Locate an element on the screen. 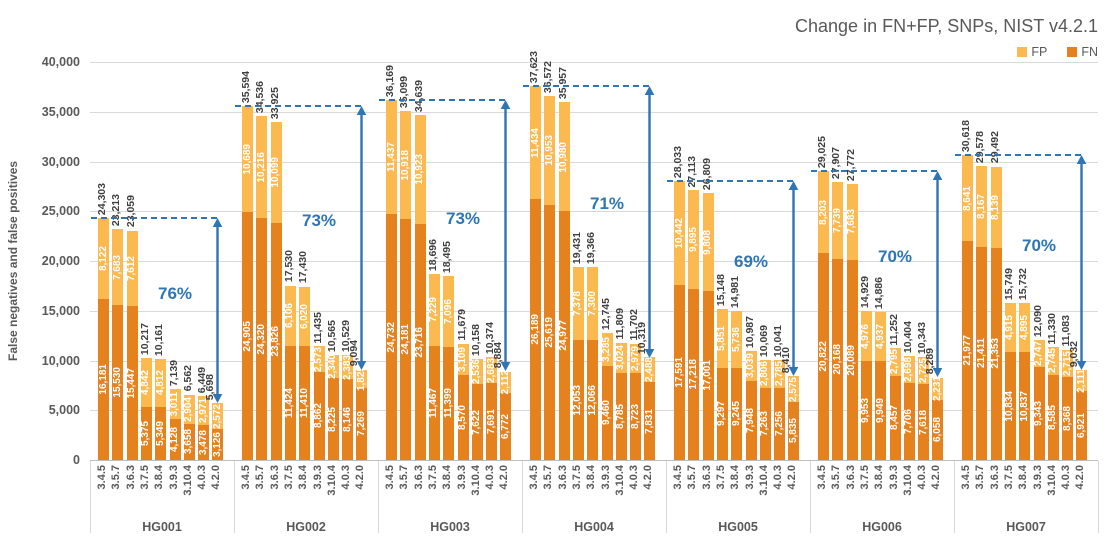  bar-fn-value-label: 9,949 is located at coordinates (880, 410).